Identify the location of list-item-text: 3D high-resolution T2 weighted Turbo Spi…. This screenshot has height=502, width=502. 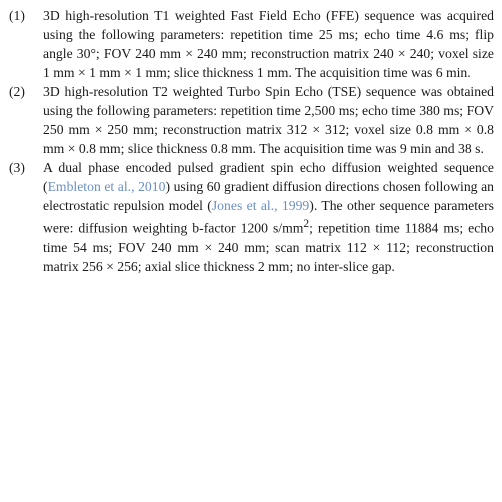
(268, 119).